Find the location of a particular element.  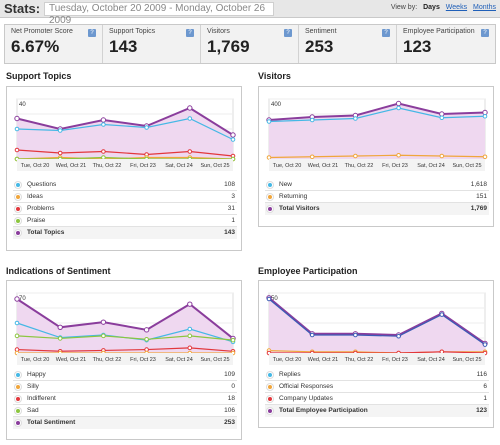

legend-value: 3 is located at coordinates (233, 196).